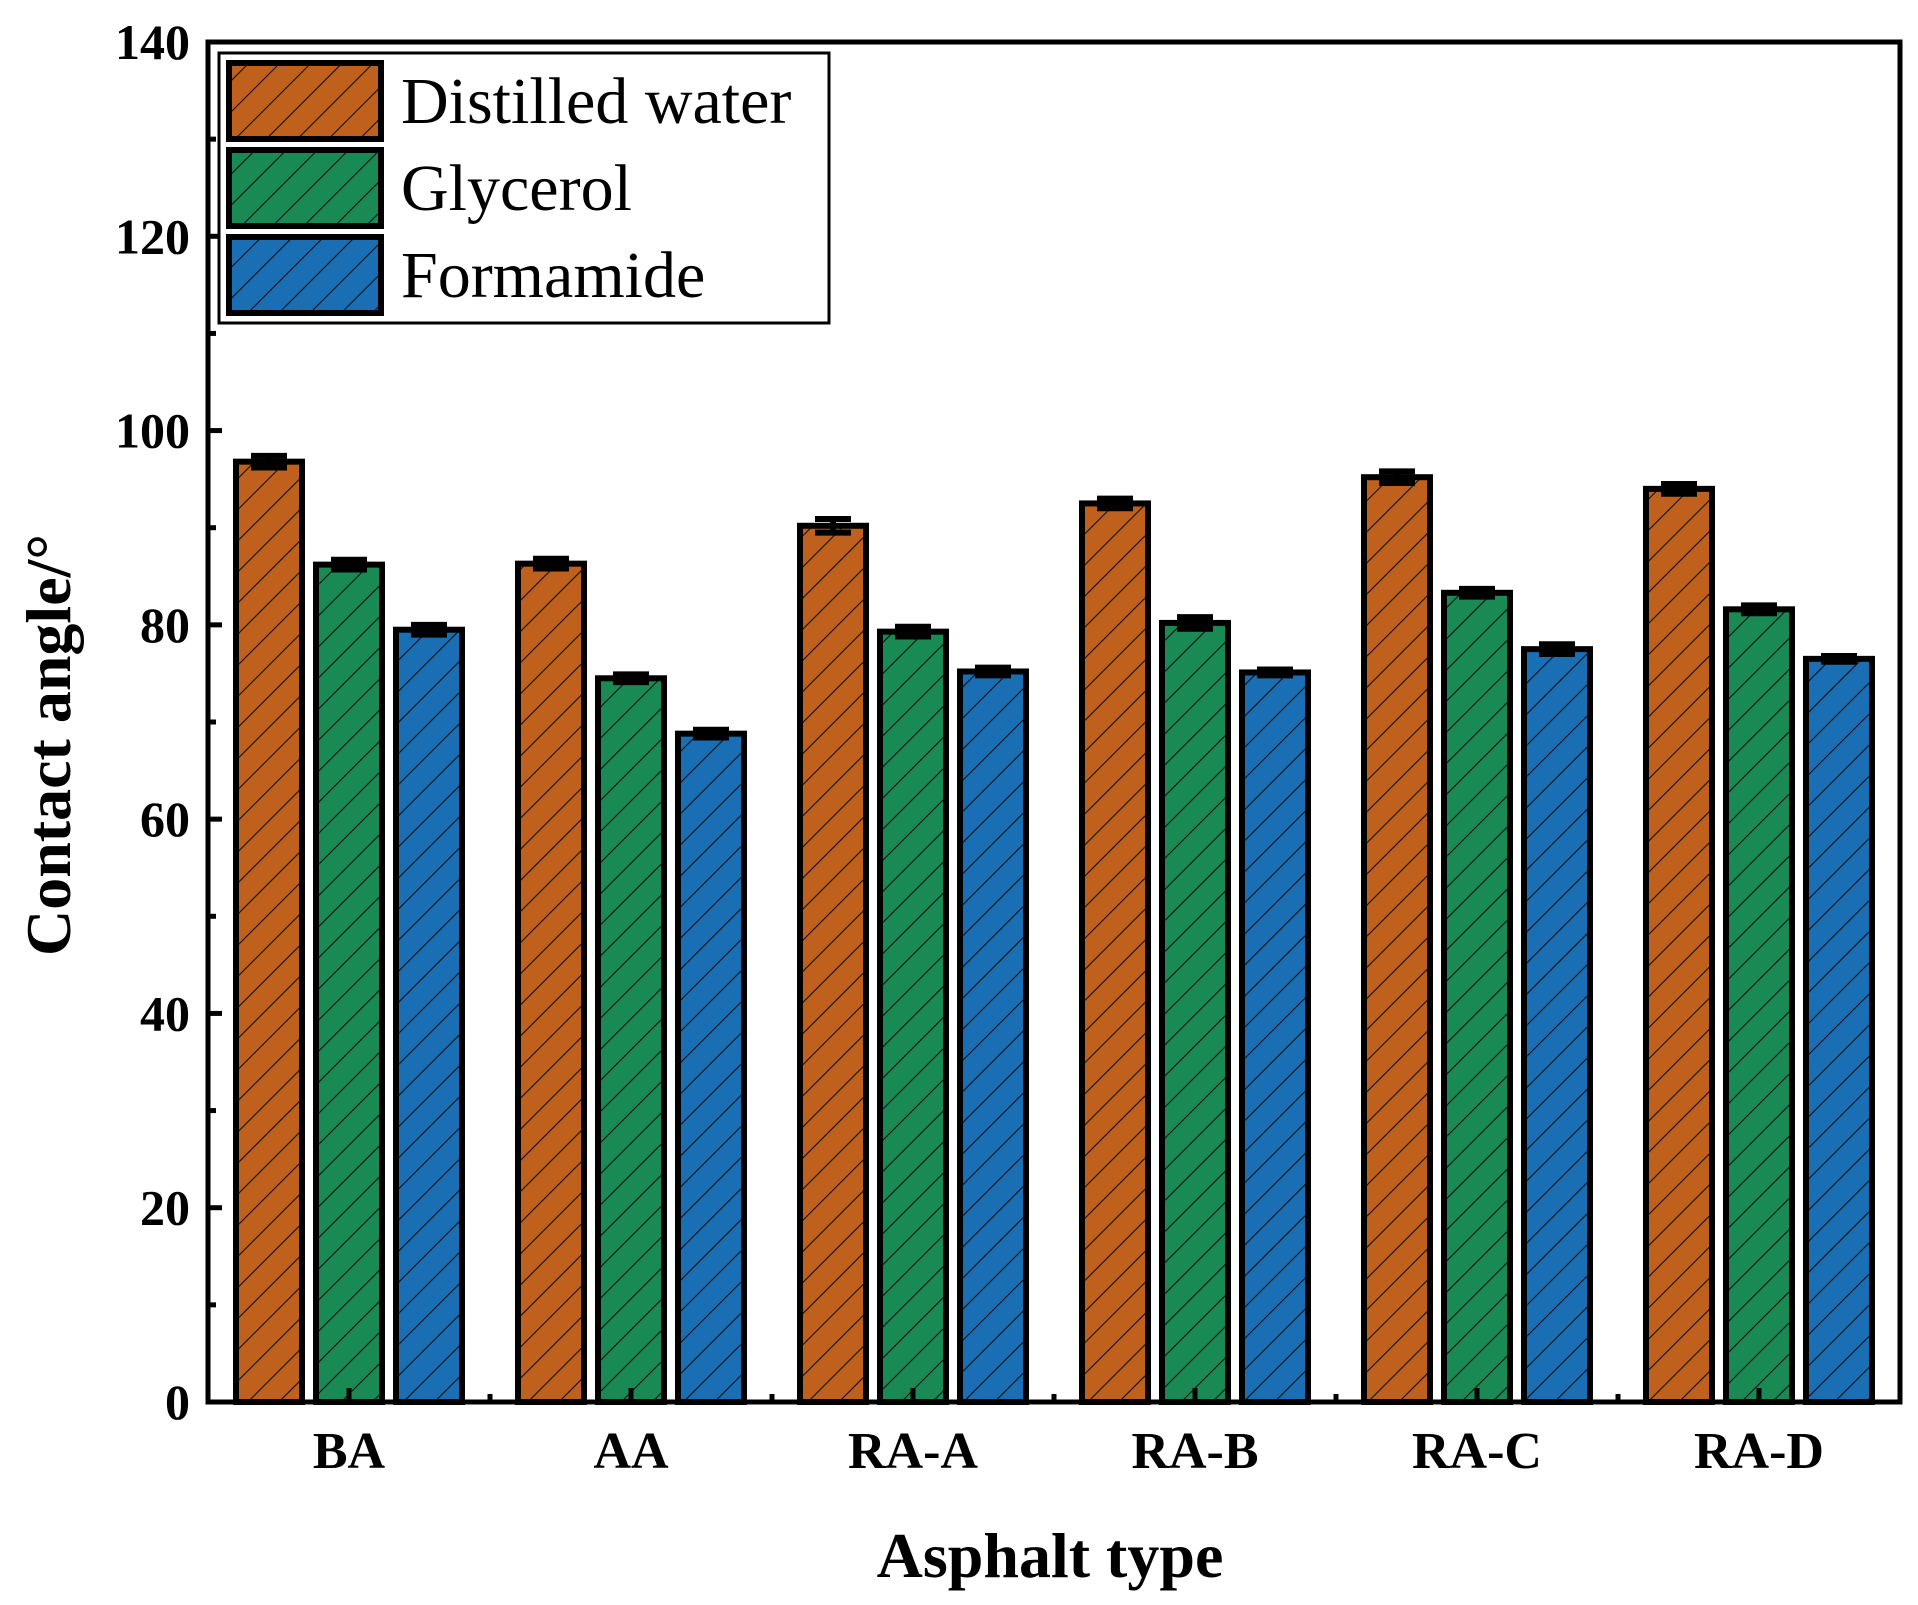 The height and width of the screenshot is (1605, 1918). I want to click on legend-swatch-distilled-water, so click(305, 101).